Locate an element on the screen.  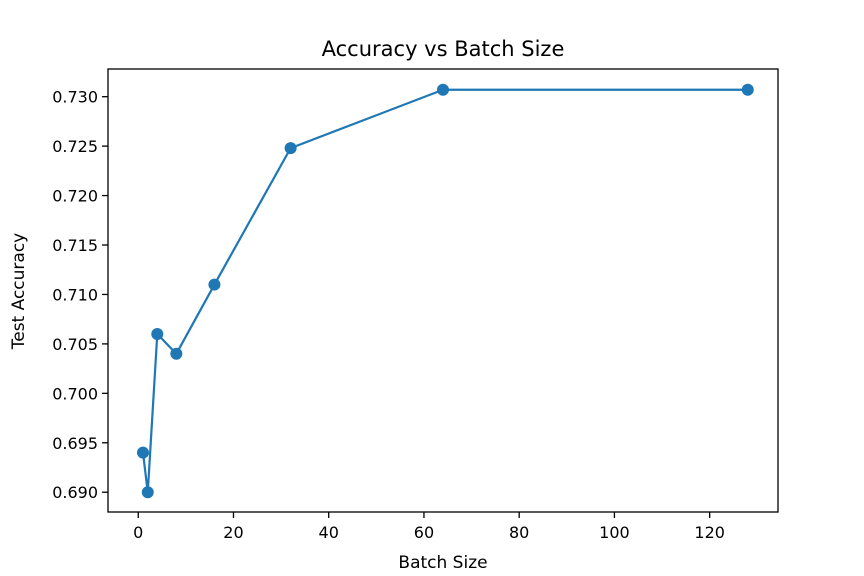
x-axis-label: Batch Size is located at coordinates (442, 563).